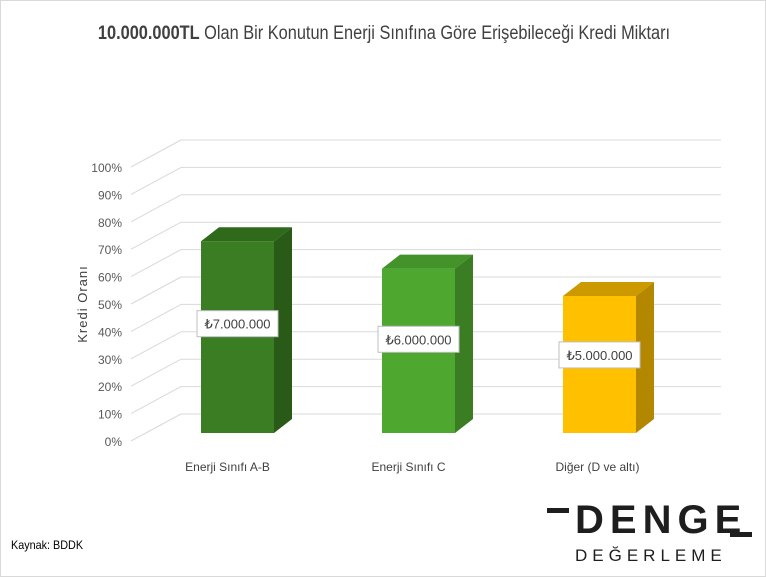 Image resolution: width=766 pixels, height=577 pixels. I want to click on y-tick-label: 0%, so click(114, 442).